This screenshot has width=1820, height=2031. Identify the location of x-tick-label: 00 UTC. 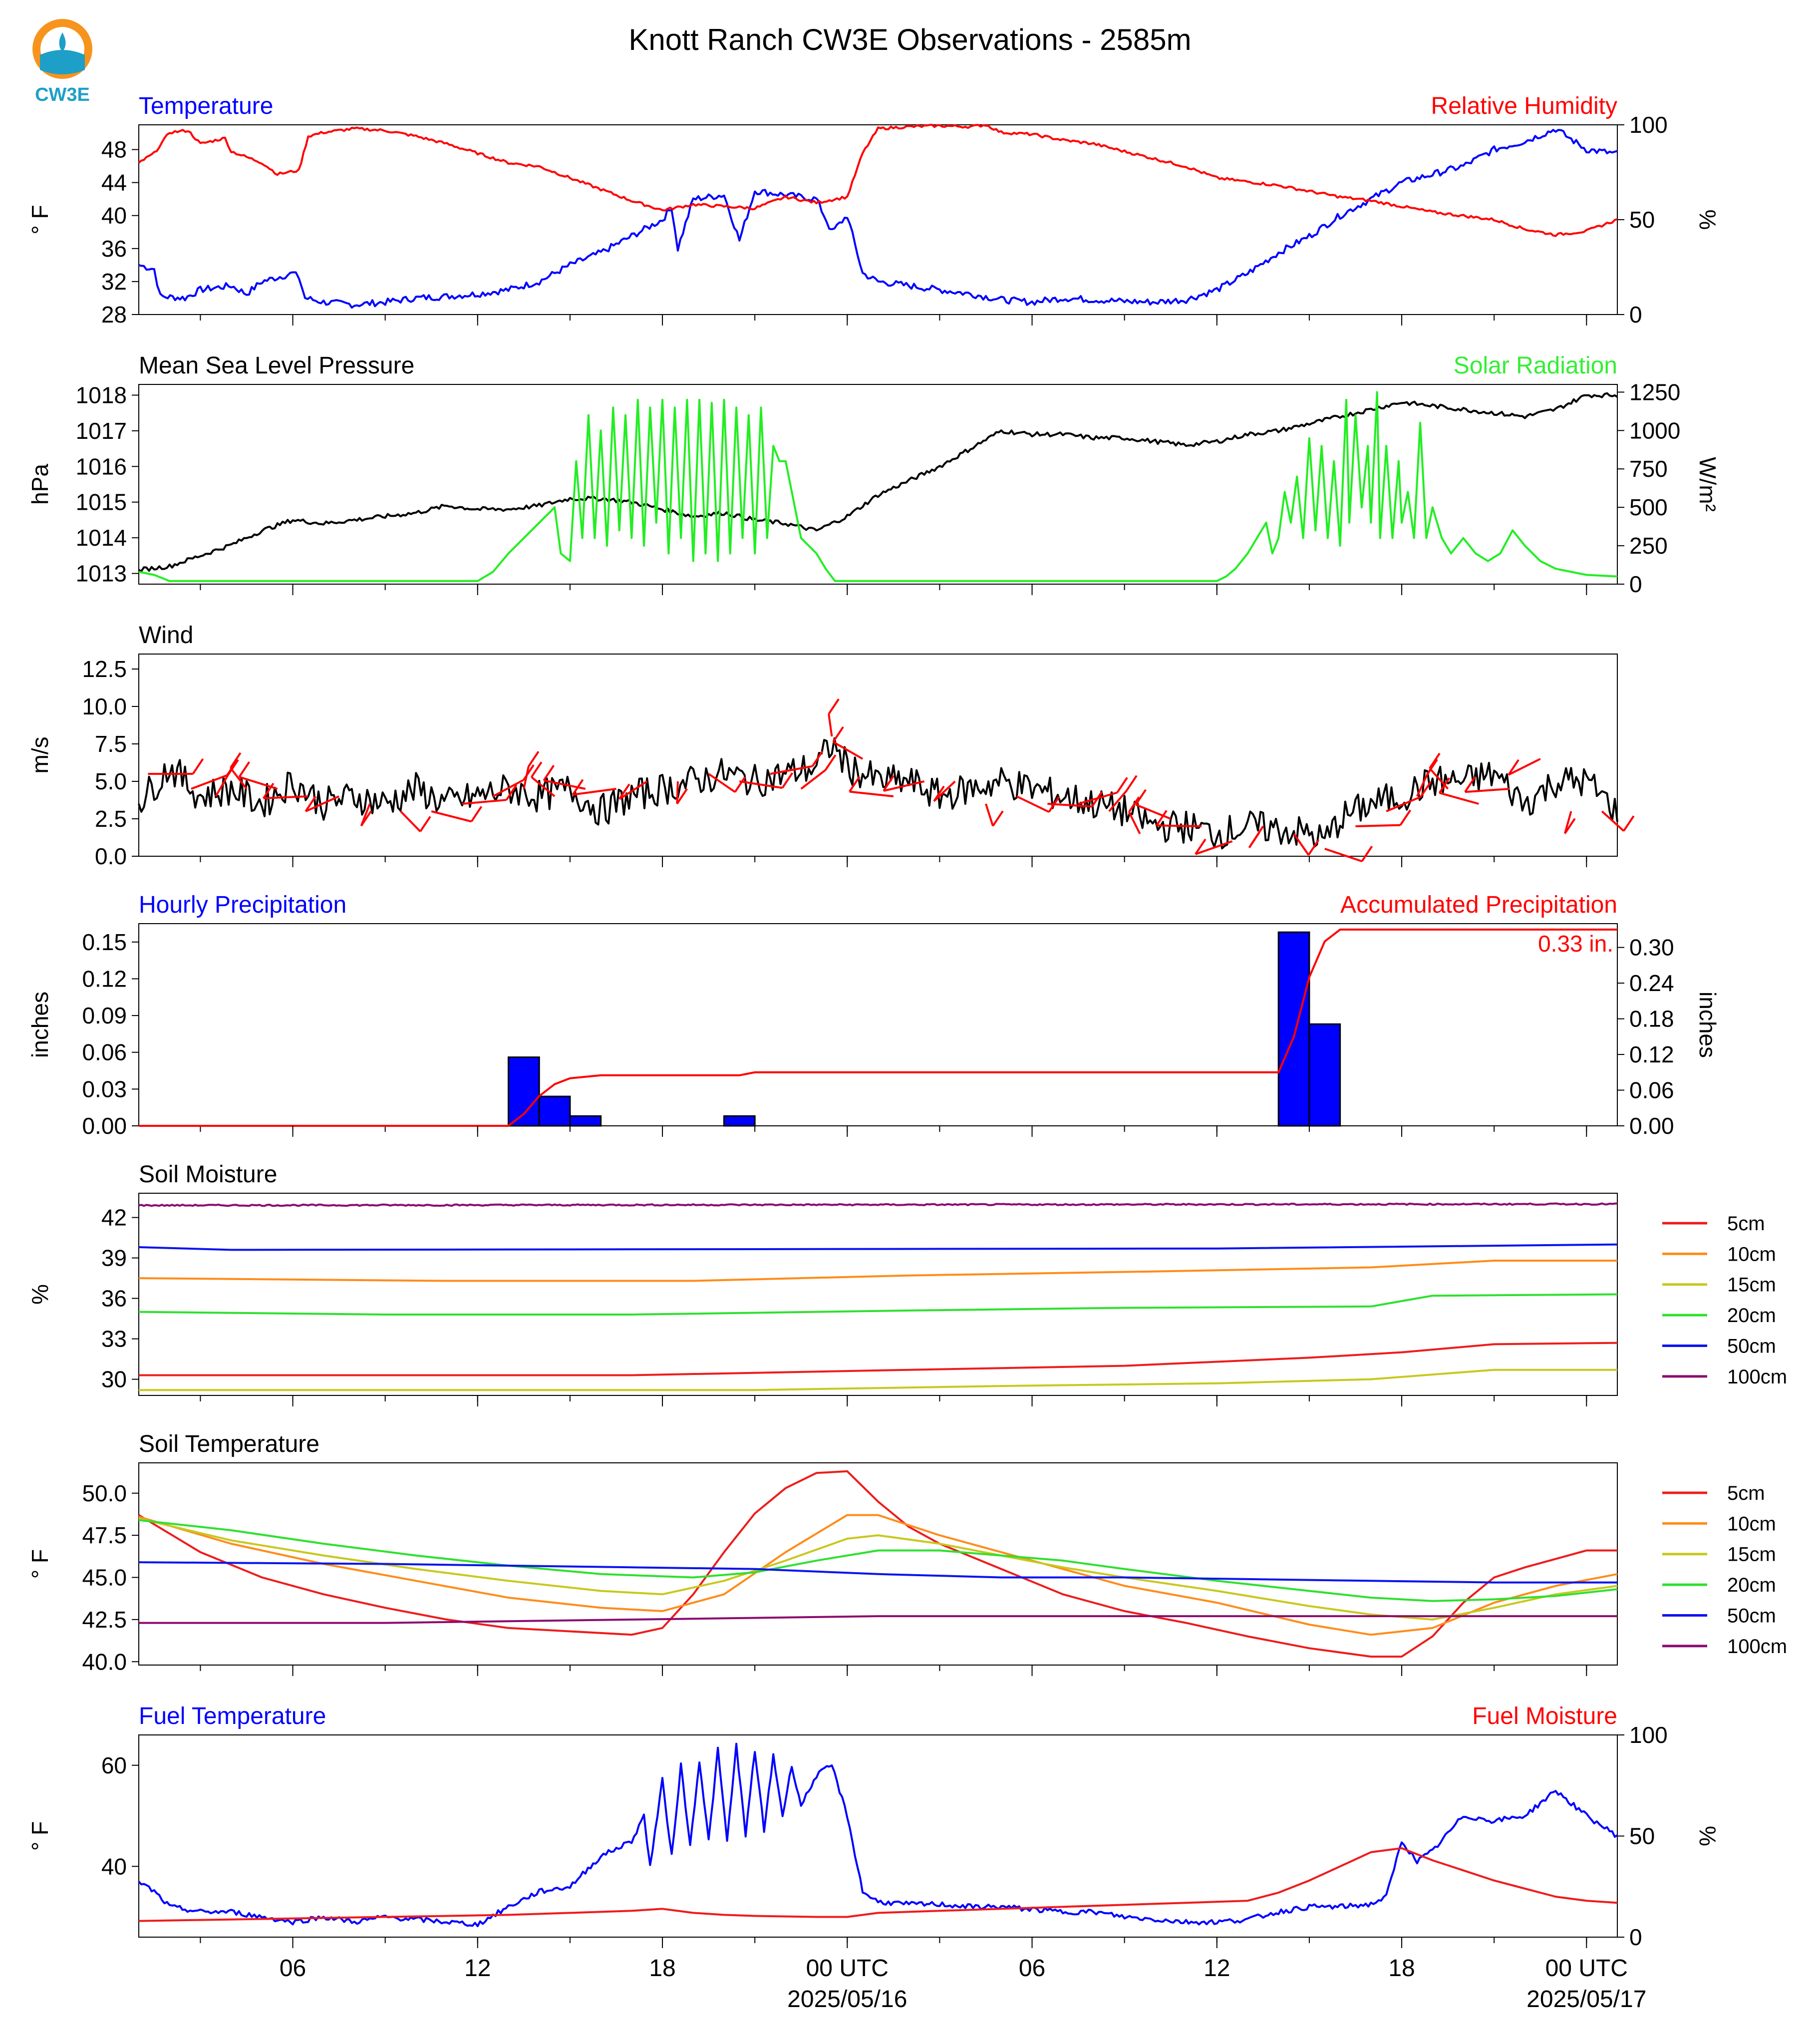
(847, 1969).